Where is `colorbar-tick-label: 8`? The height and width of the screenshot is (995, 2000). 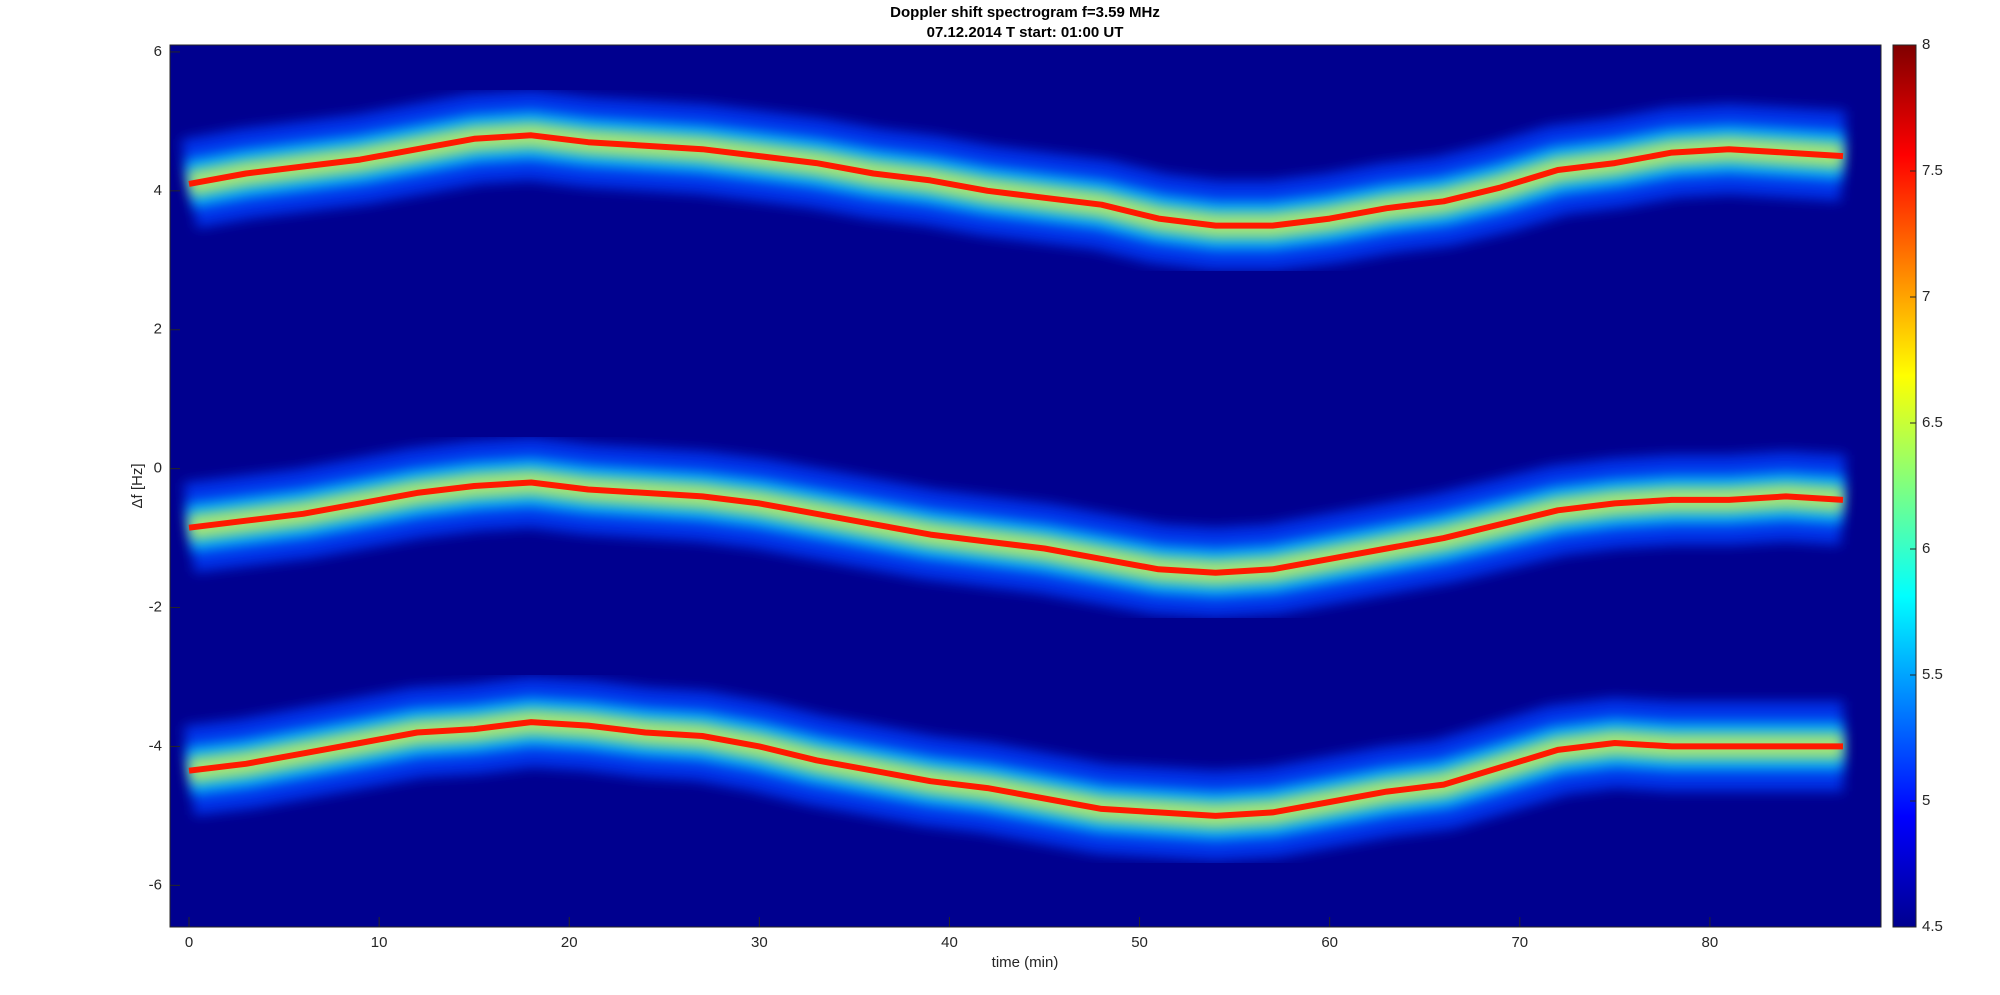 colorbar-tick-label: 8 is located at coordinates (1926, 44).